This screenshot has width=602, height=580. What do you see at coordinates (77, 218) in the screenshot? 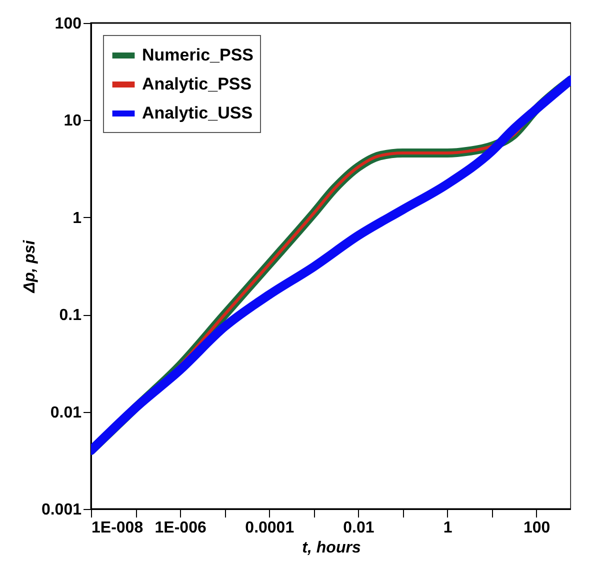
I see `y-tick-label: 1` at bounding box center [77, 218].